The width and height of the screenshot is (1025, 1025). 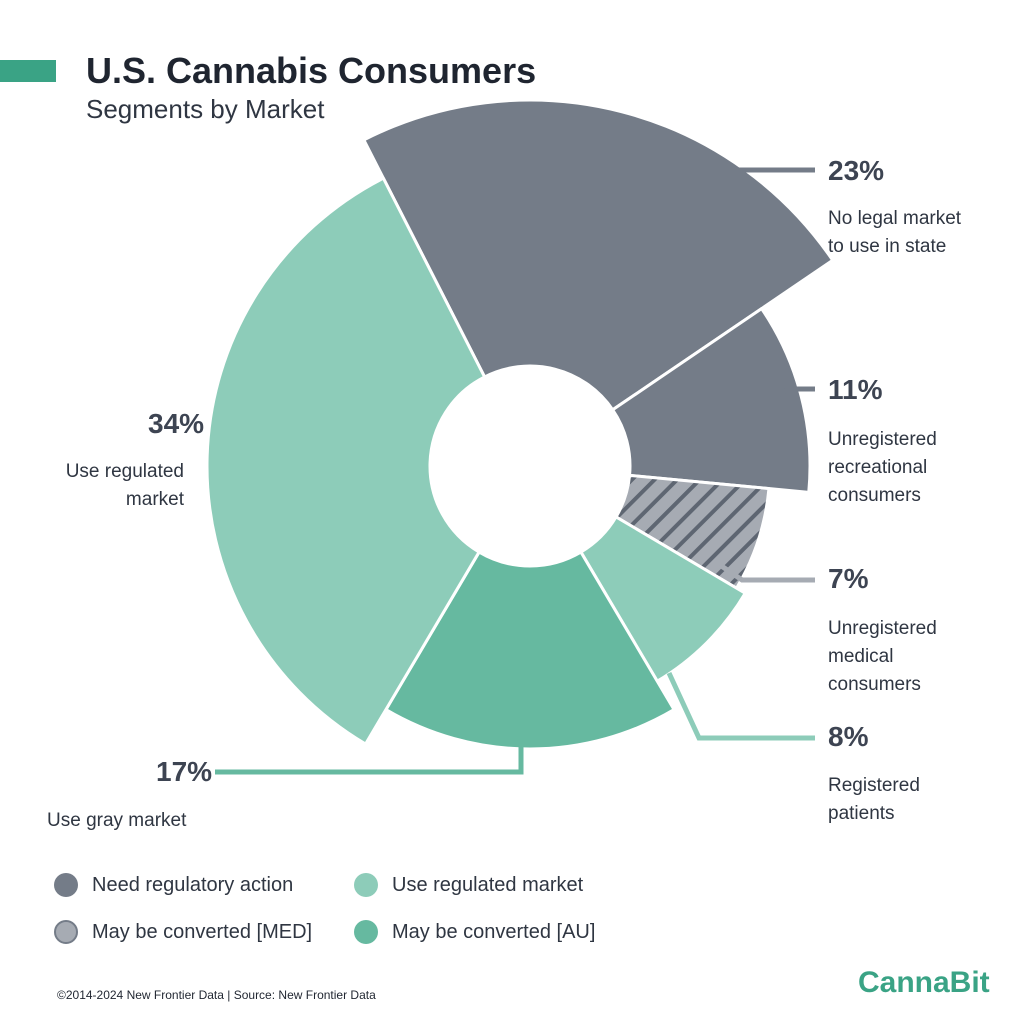 I want to click on pct-label-unregistered-medical: 7%, so click(x=848, y=578).